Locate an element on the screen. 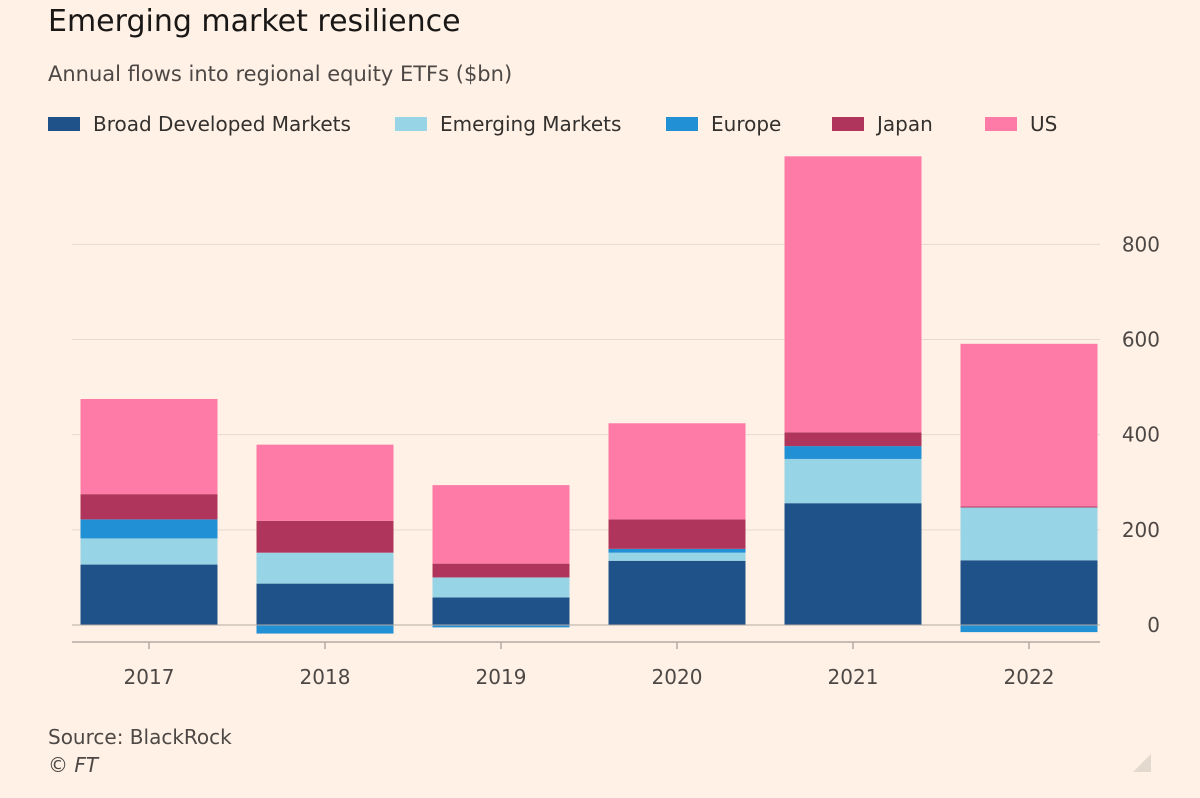 This screenshot has width=1200, height=798. legend-label-us: US is located at coordinates (1044, 124).